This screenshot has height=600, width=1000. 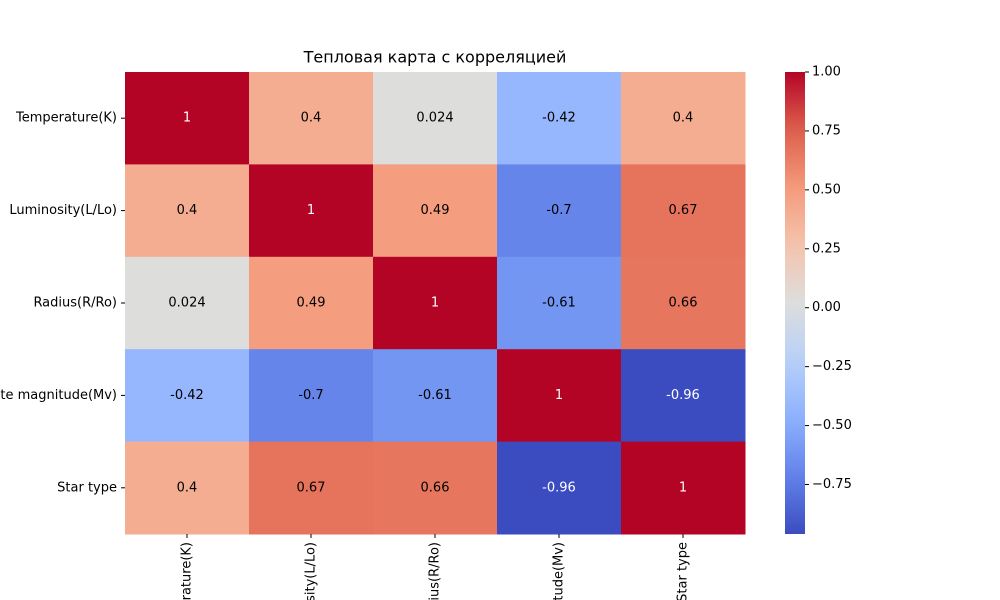 What do you see at coordinates (832, 425) in the screenshot?
I see `colorbar-tick-label: −0.50` at bounding box center [832, 425].